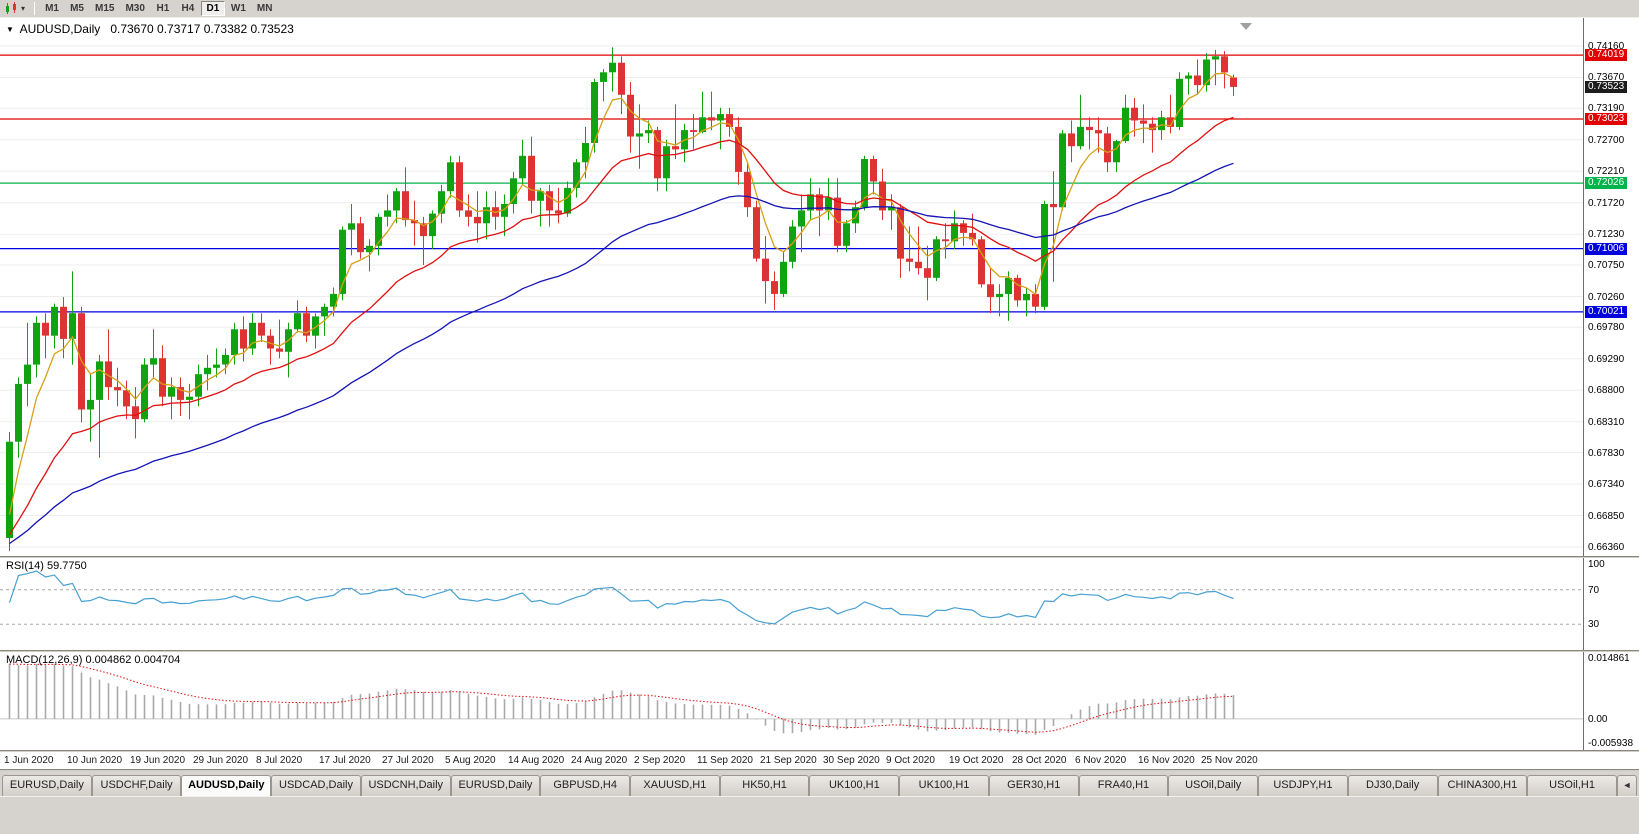  Describe the element at coordinates (23, 8) in the screenshot. I see `dropdown-arrow-icon: ▾` at that location.